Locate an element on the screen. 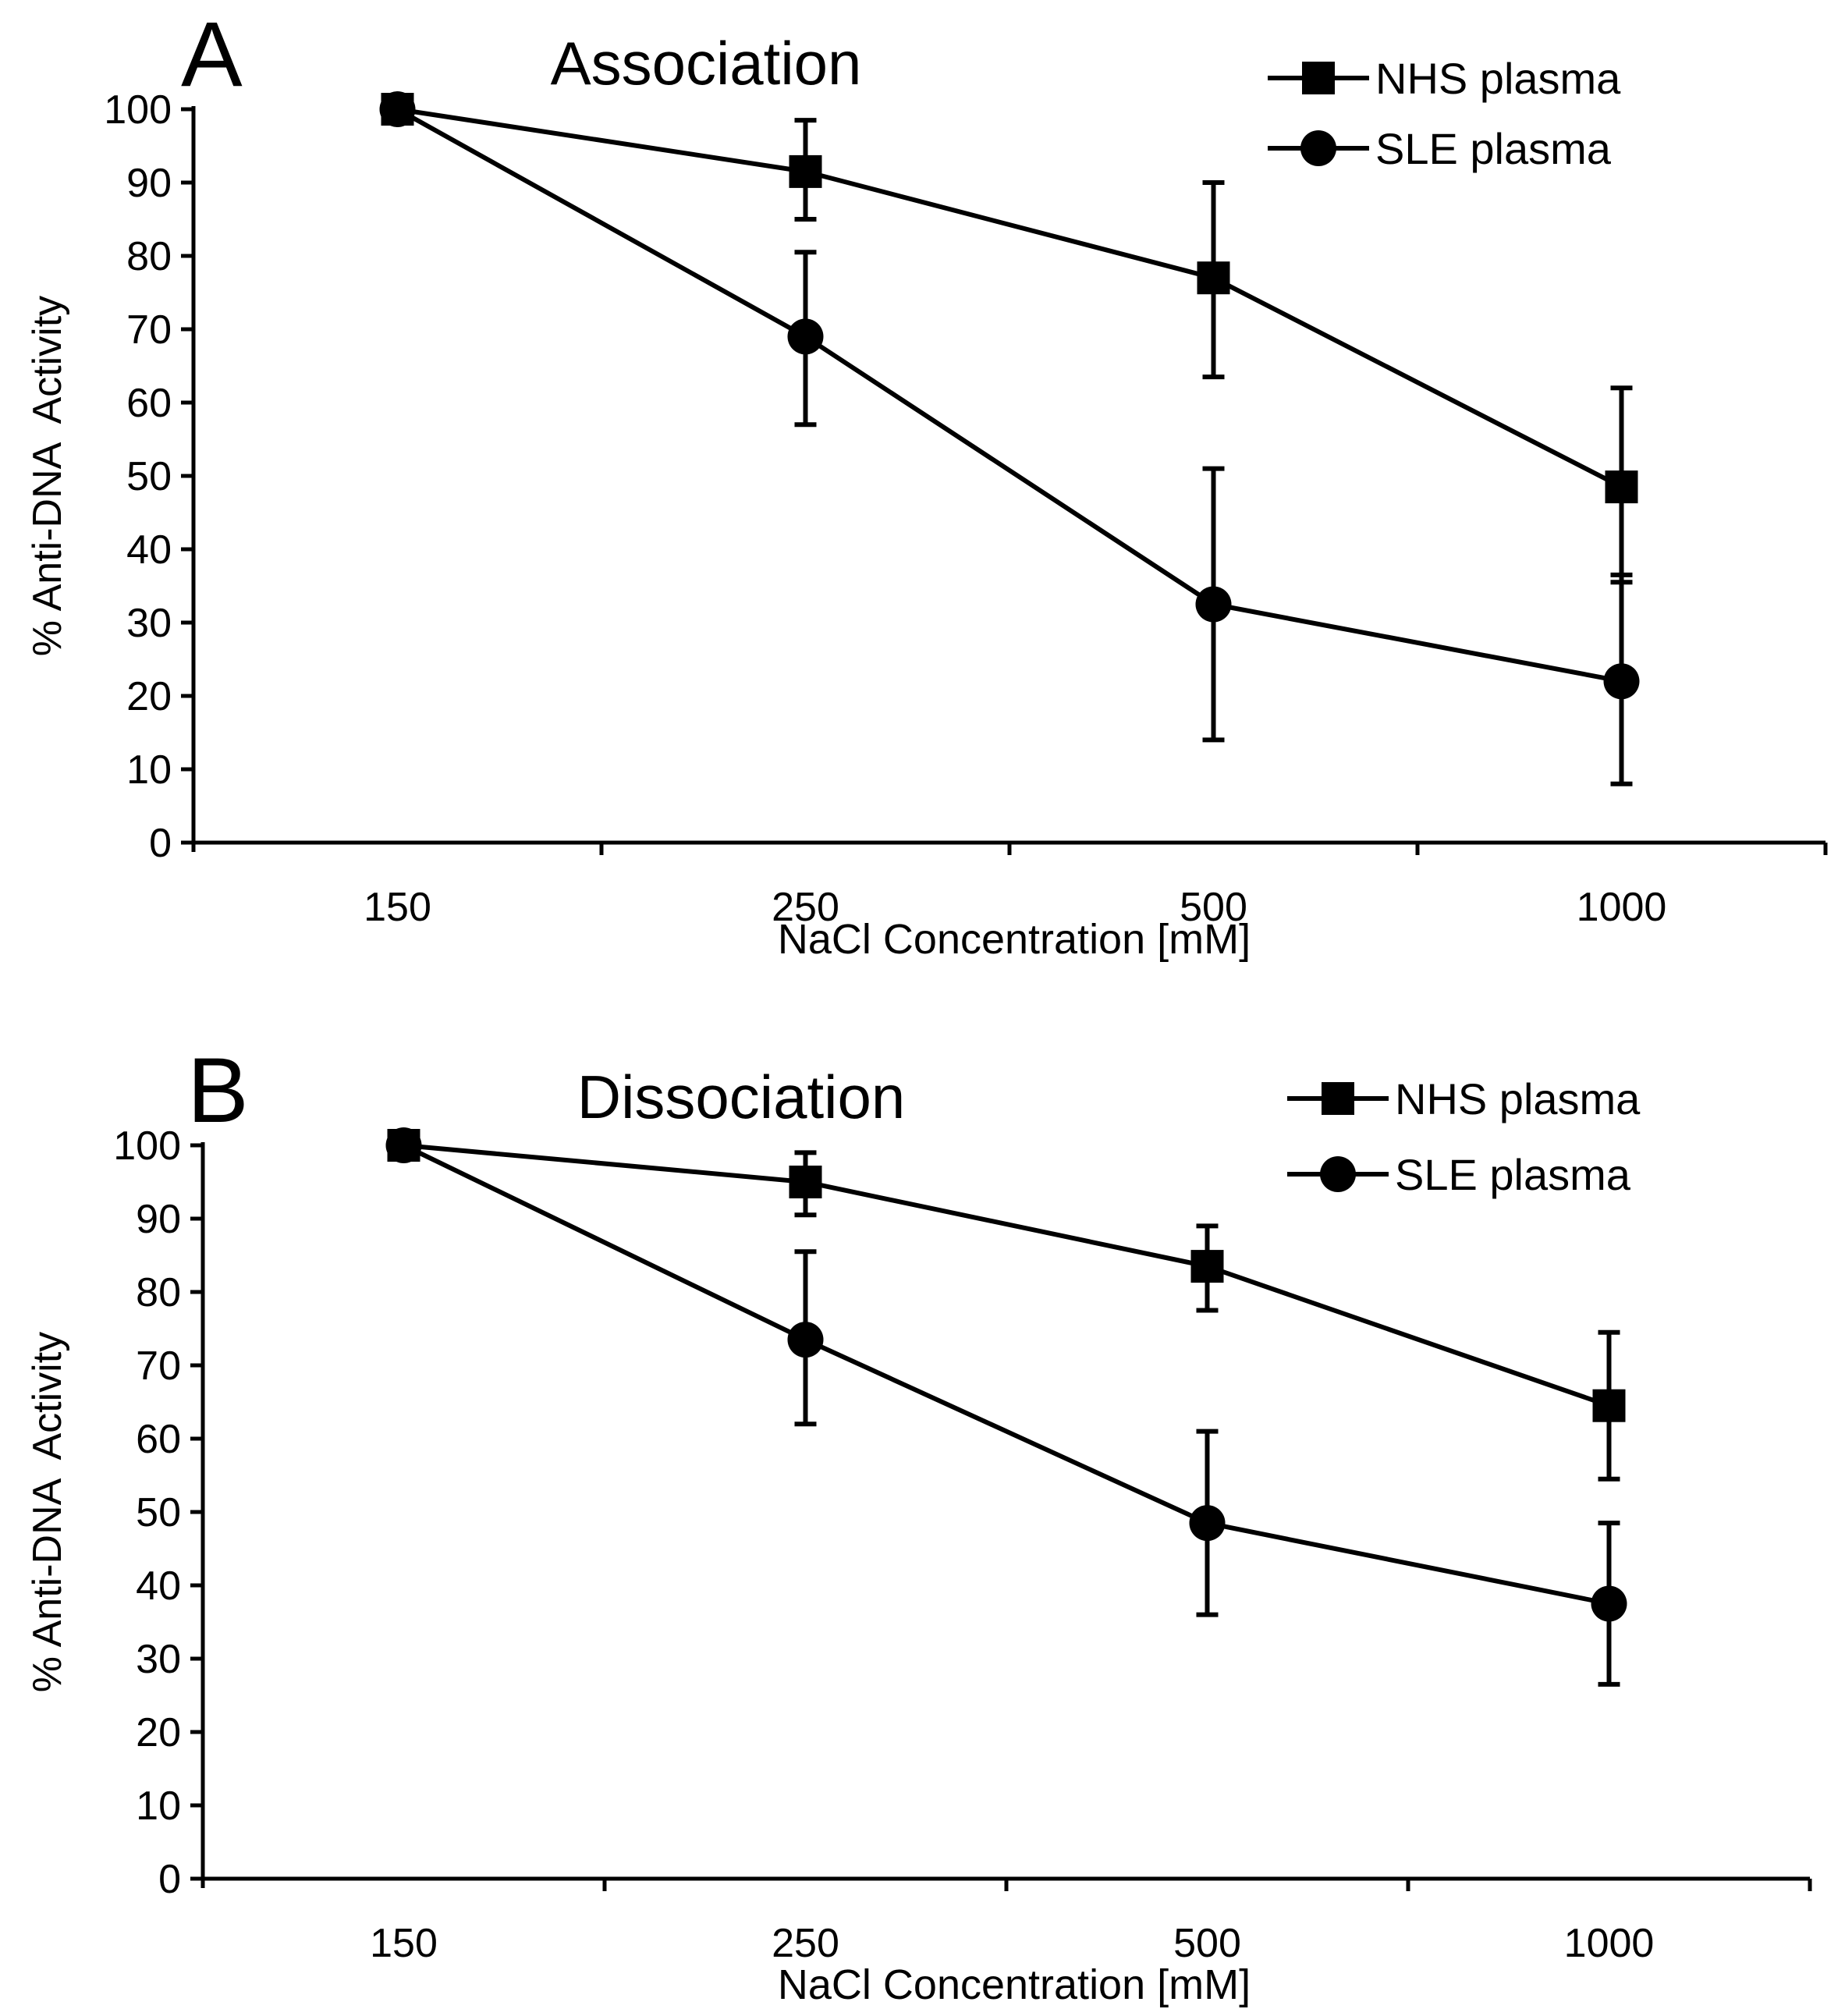 The image size is (1845, 2016). panel-title: Association is located at coordinates (706, 64).